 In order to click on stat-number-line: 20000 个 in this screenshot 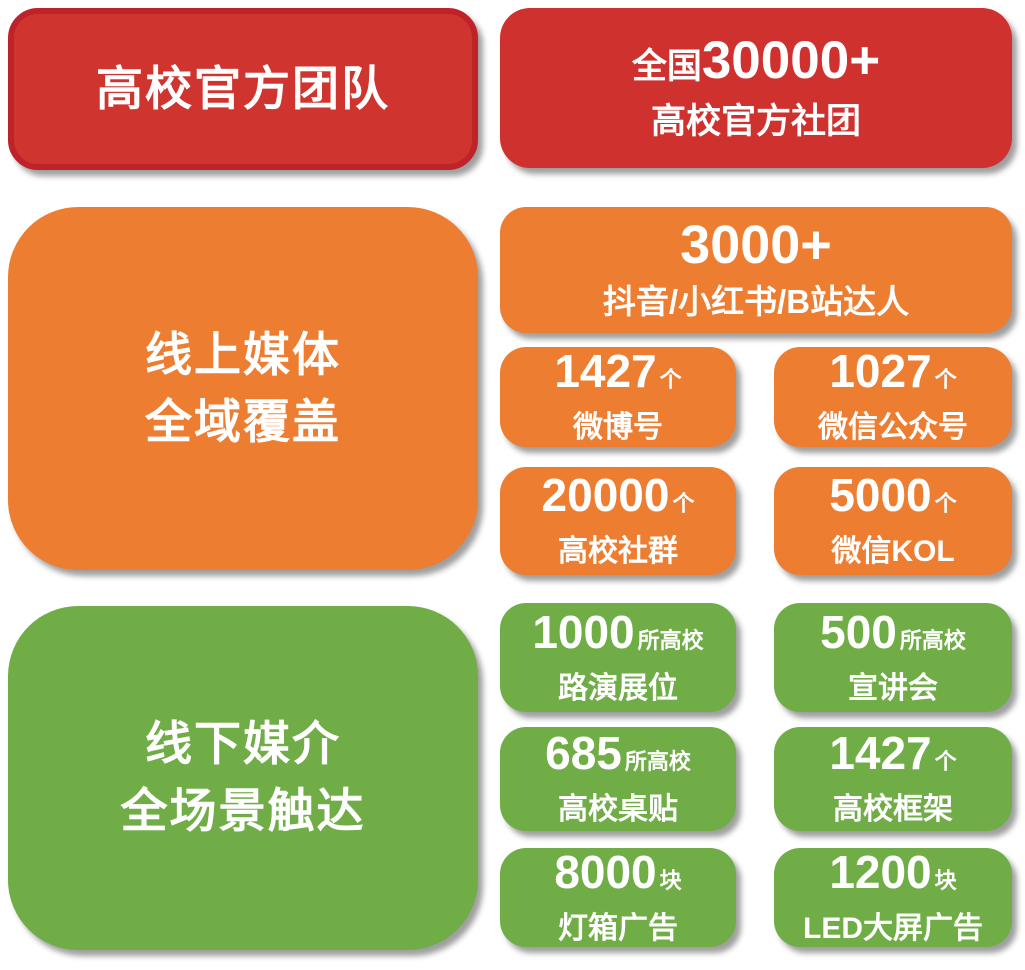, I will do `click(618, 495)`.